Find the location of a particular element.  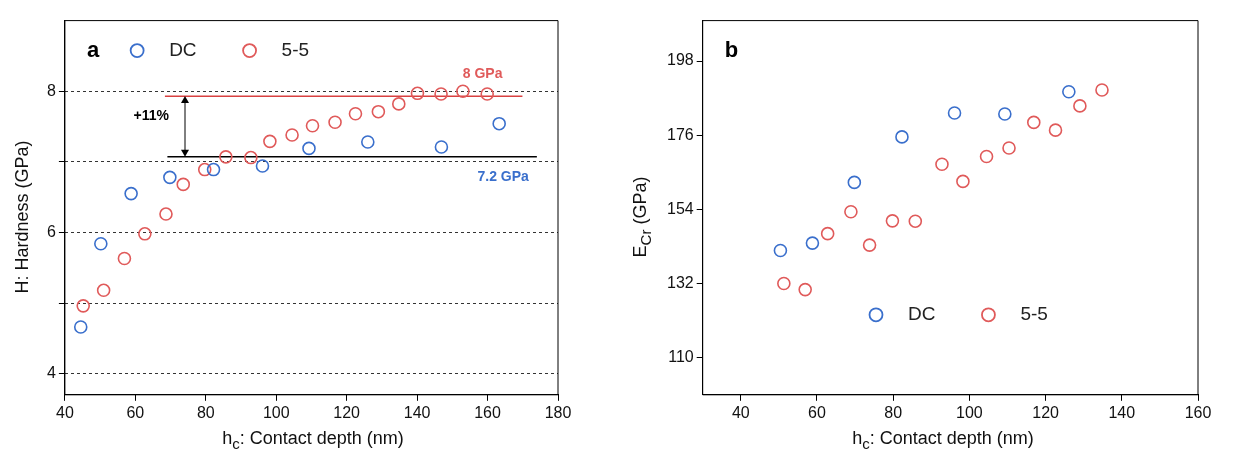

annotation: a is located at coordinates (93, 49).